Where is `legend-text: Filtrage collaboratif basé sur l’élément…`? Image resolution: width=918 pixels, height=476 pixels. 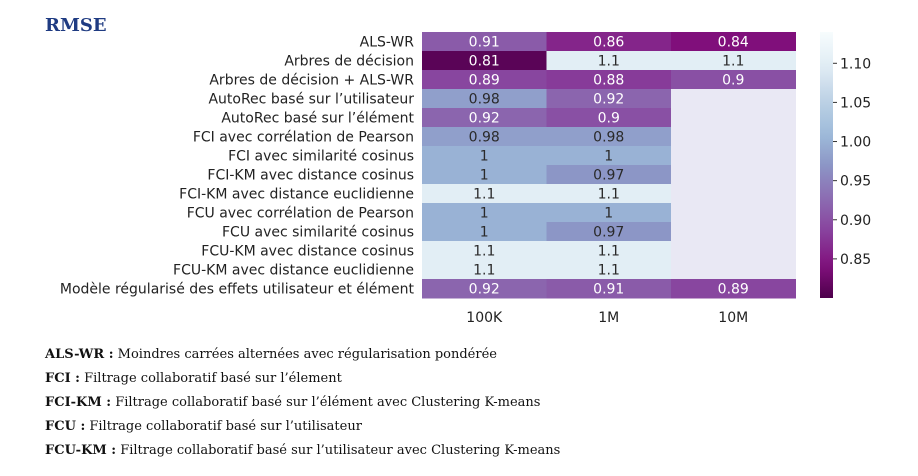
legend-text: Filtrage collaboratif basé sur l’élément… is located at coordinates (326, 402).